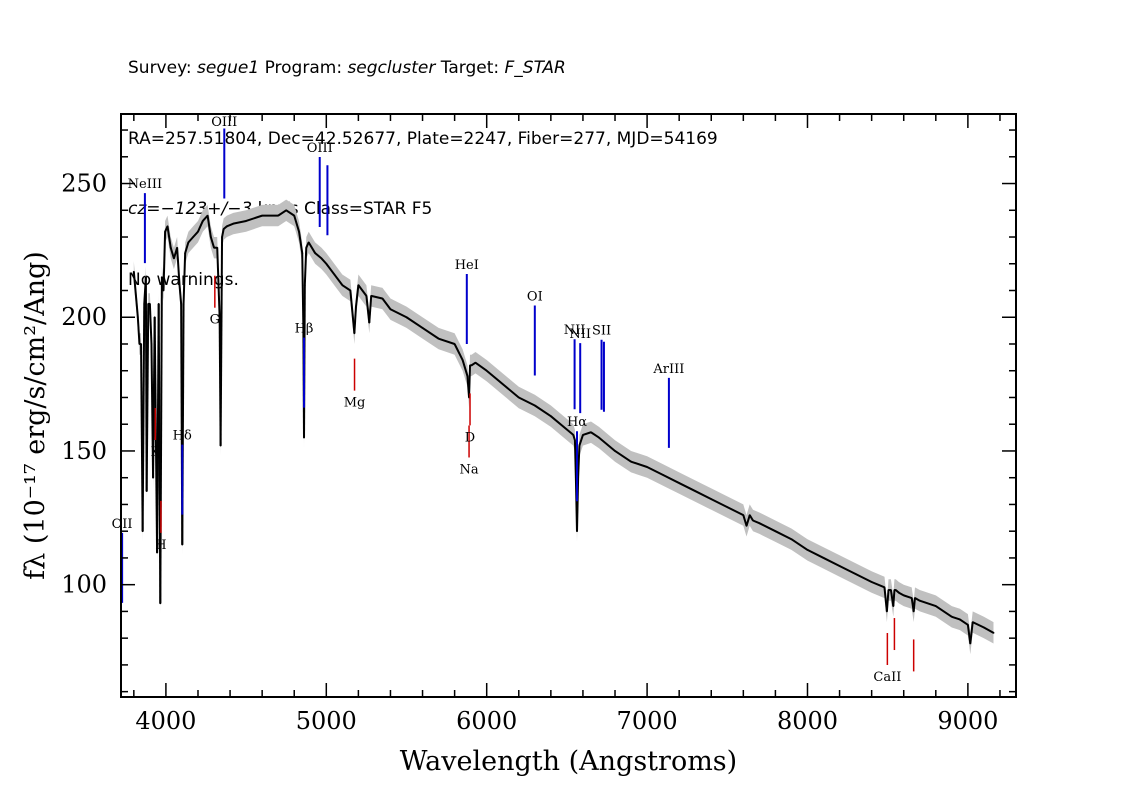 The height and width of the screenshot is (810, 1134). Describe the element at coordinates (575, 330) in the screenshot. I see `emission-line-label: NII` at that location.